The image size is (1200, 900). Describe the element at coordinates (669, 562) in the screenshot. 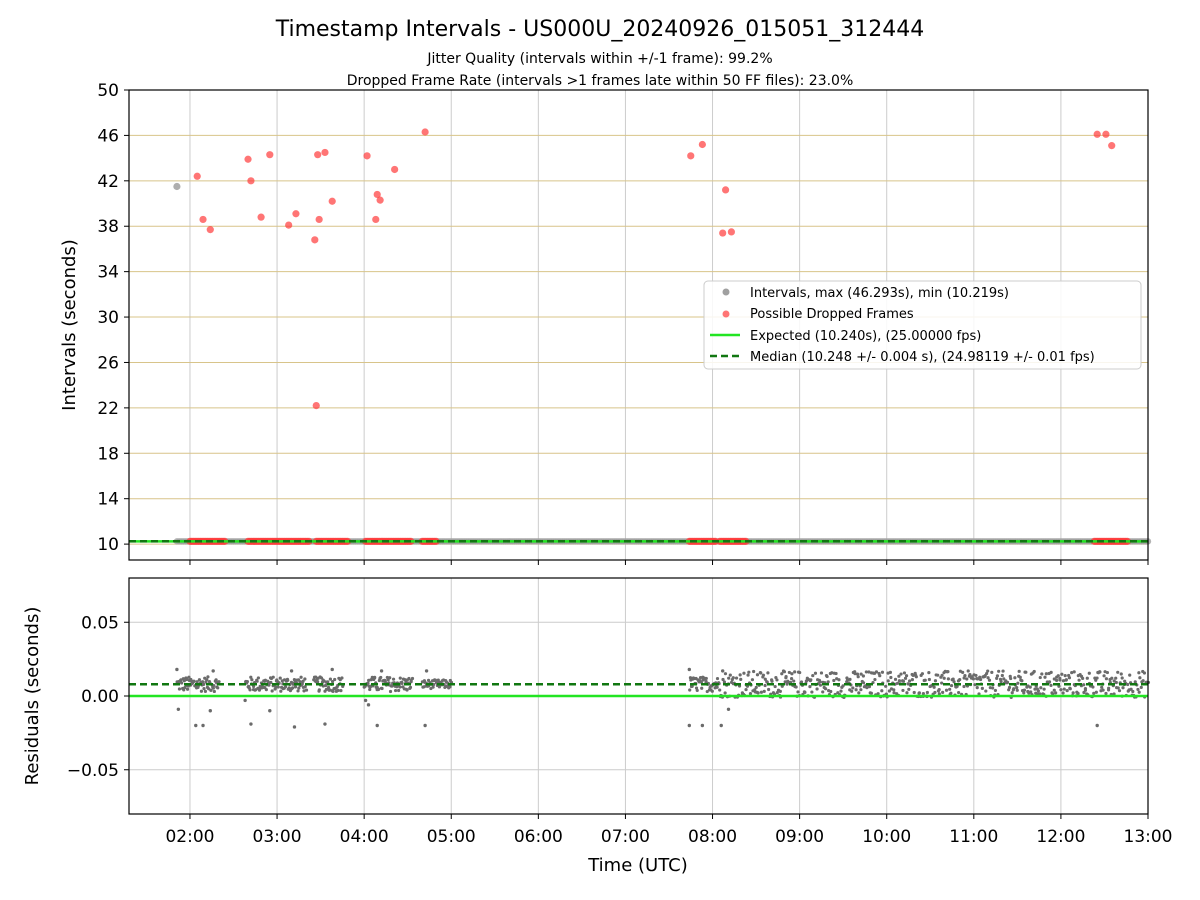

I see `intervals-x-ticks` at that location.